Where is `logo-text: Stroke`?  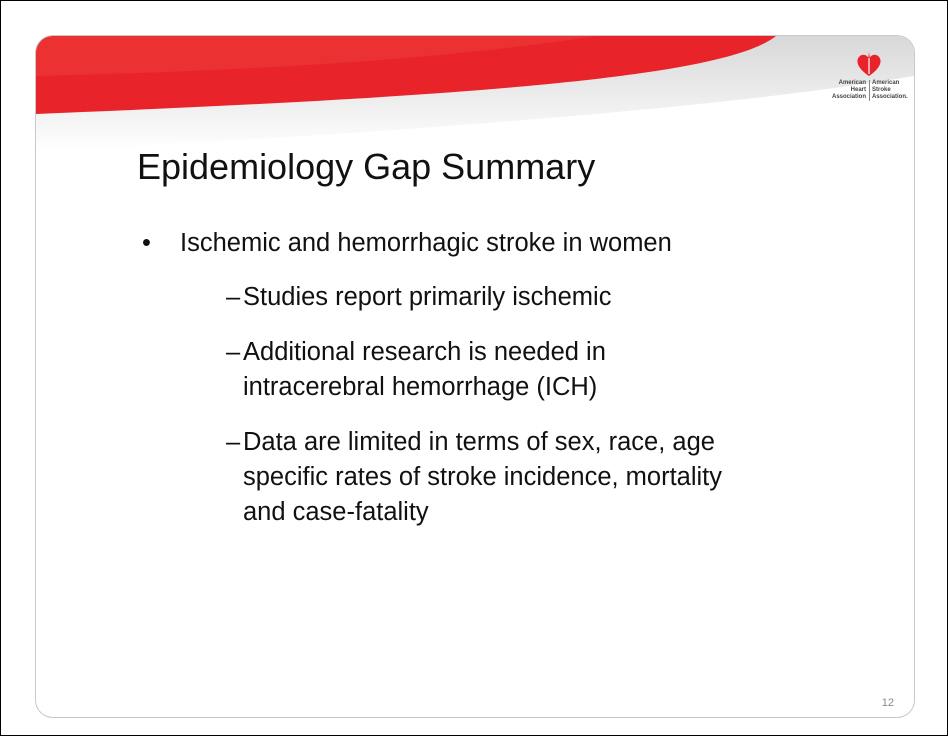 logo-text: Stroke is located at coordinates (881, 90).